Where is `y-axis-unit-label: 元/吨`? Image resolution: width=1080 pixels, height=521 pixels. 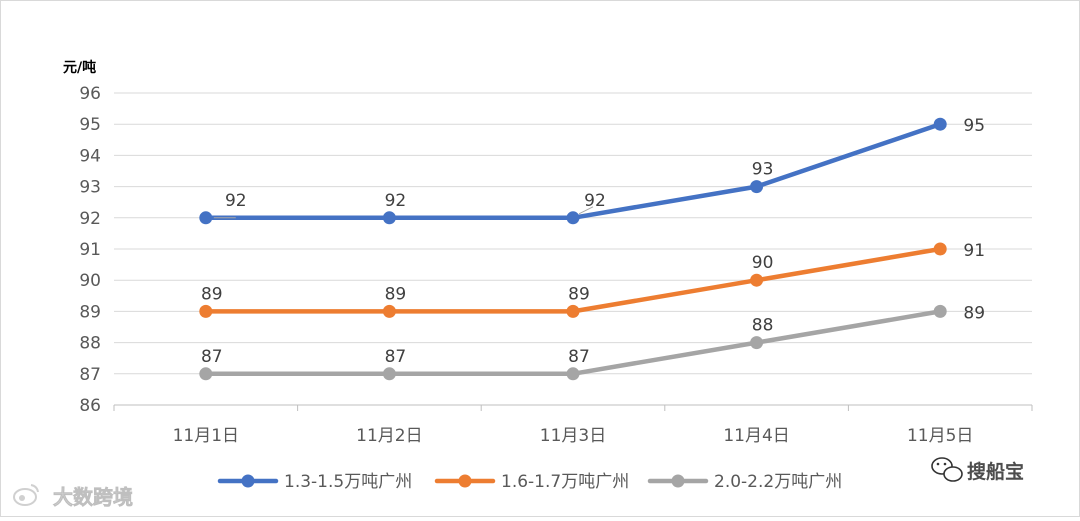 y-axis-unit-label: 元/吨 is located at coordinates (79, 67).